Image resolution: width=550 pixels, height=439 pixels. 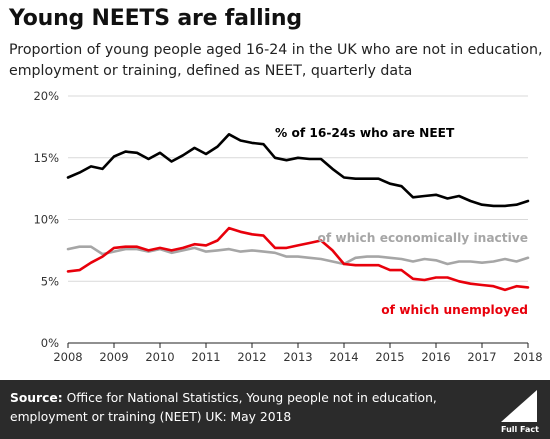 I want to click on series-annotation-1: of which economically inactive, so click(x=423, y=238).